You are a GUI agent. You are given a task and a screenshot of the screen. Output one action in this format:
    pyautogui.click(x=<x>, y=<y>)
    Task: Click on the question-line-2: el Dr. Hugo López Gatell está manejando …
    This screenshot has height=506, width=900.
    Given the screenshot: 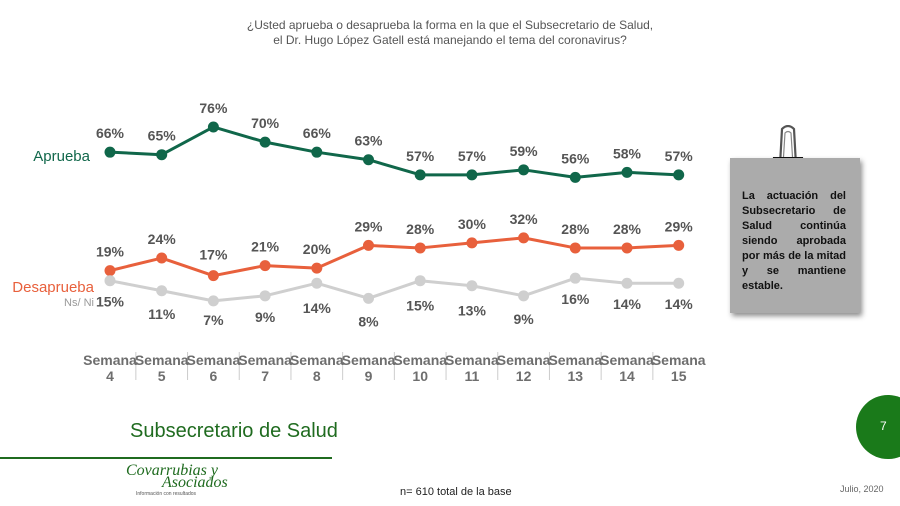 What is the action you would take?
    pyautogui.click(x=450, y=40)
    